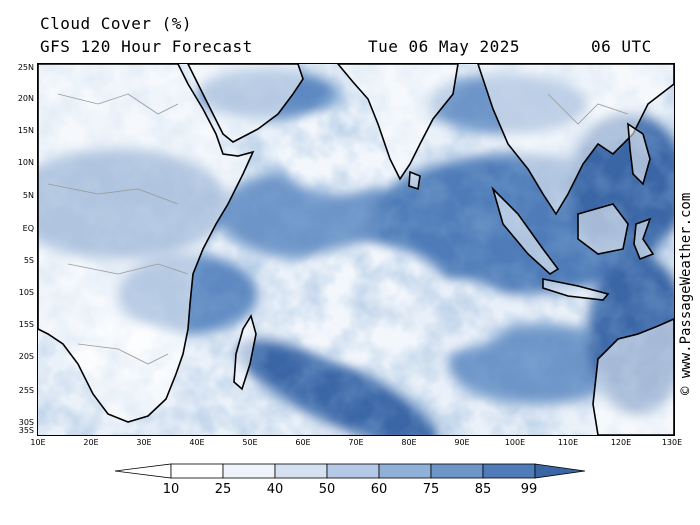  What do you see at coordinates (25, 162) in the screenshot?
I see `lat-tick-10n: 10N` at bounding box center [25, 162].